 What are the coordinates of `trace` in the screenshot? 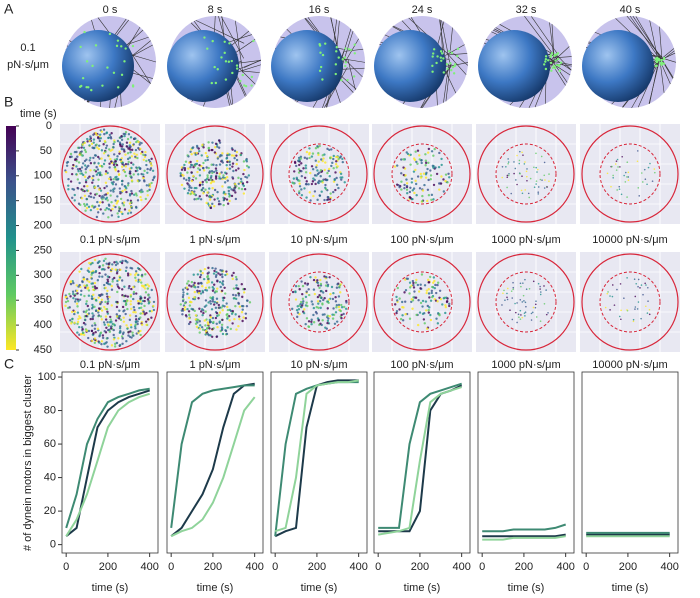 It's located at (420, 461).